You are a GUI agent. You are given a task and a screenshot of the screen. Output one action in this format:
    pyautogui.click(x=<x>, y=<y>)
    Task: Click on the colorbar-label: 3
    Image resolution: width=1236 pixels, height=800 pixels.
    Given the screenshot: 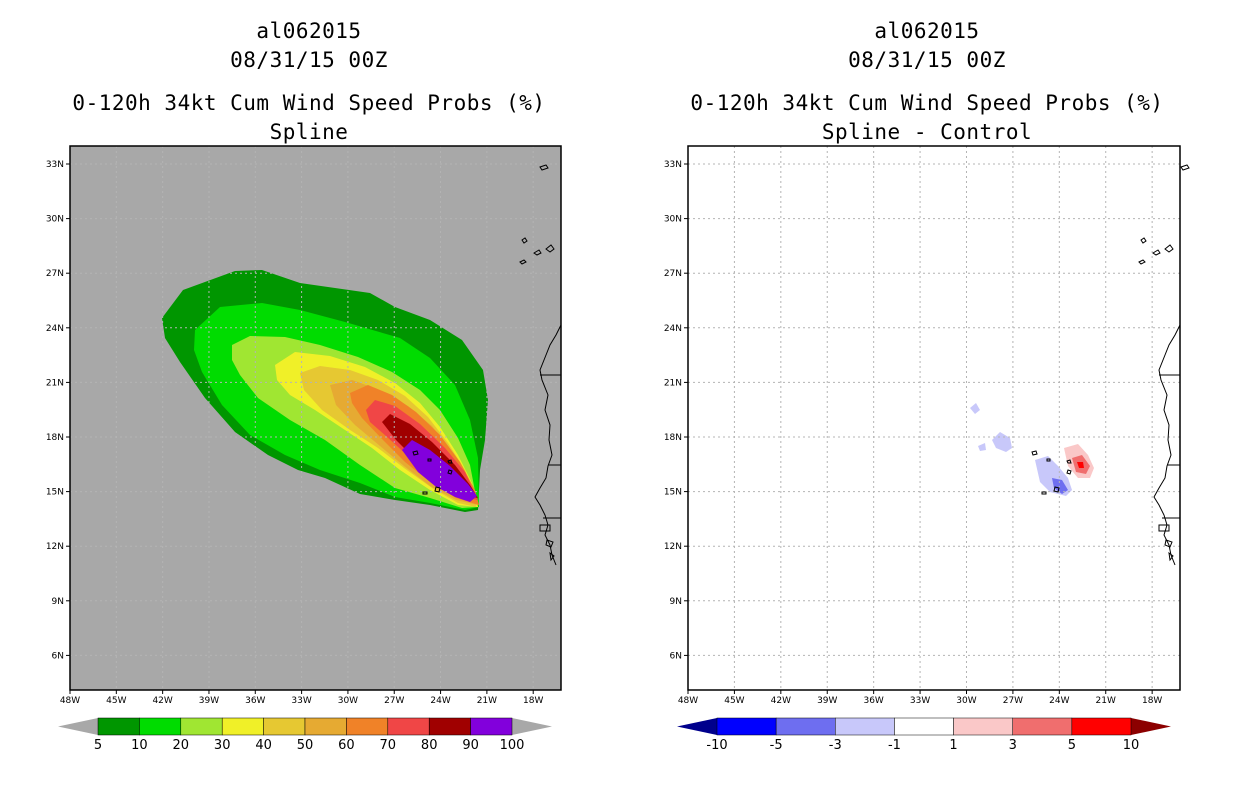 What is the action you would take?
    pyautogui.click(x=1013, y=745)
    